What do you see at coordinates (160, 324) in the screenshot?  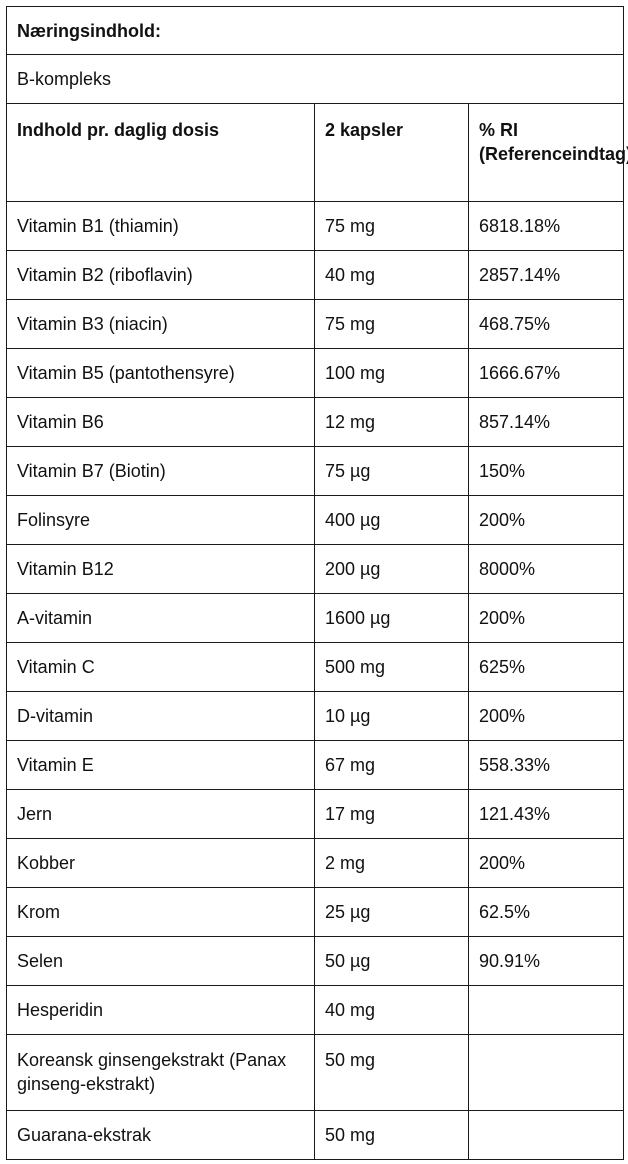 I see `nutrient-name-cell: Vitamin B3 (niacin)` at bounding box center [160, 324].